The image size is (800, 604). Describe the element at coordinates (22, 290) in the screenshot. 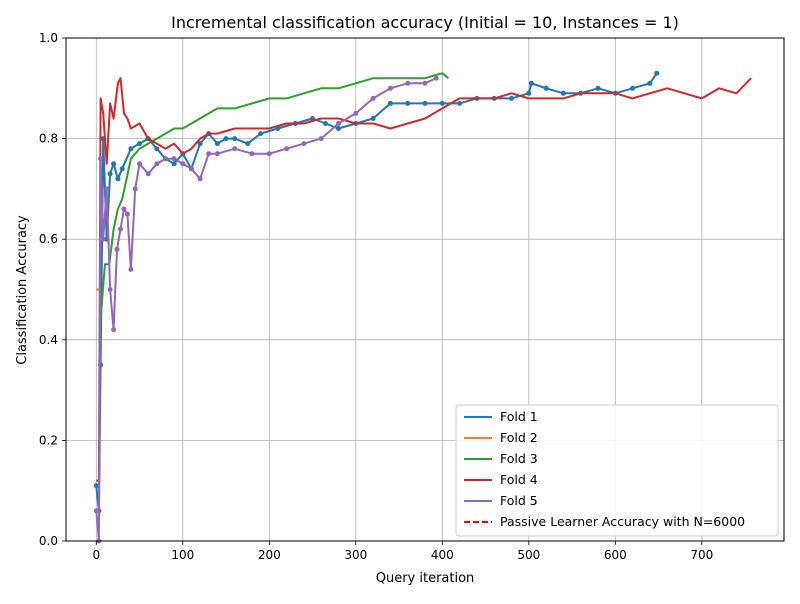

I see `y-axis-label: Classification Accuracy` at that location.